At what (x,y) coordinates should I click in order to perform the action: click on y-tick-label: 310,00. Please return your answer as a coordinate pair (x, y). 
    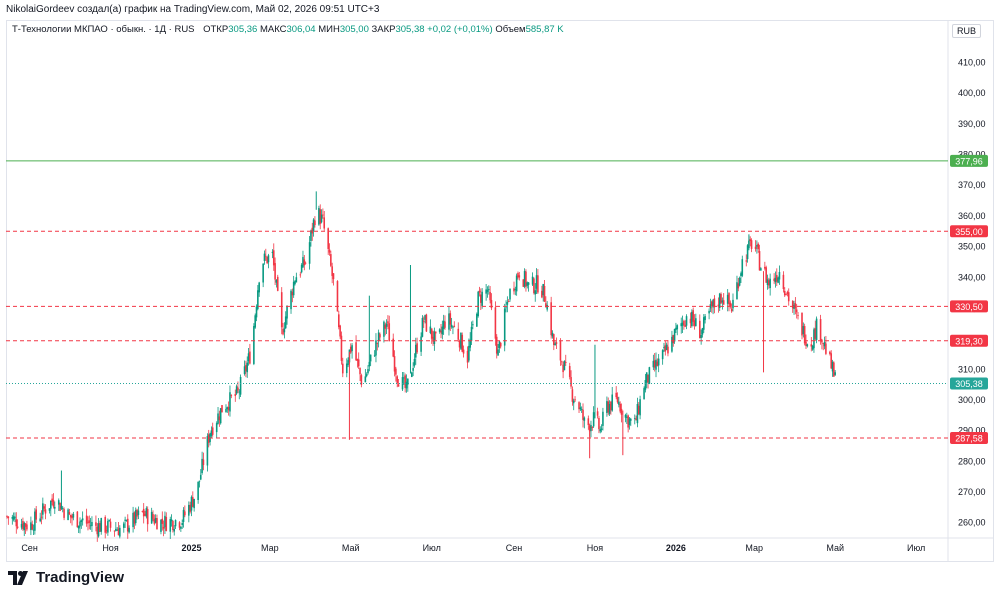
    Looking at the image, I should click on (972, 369).